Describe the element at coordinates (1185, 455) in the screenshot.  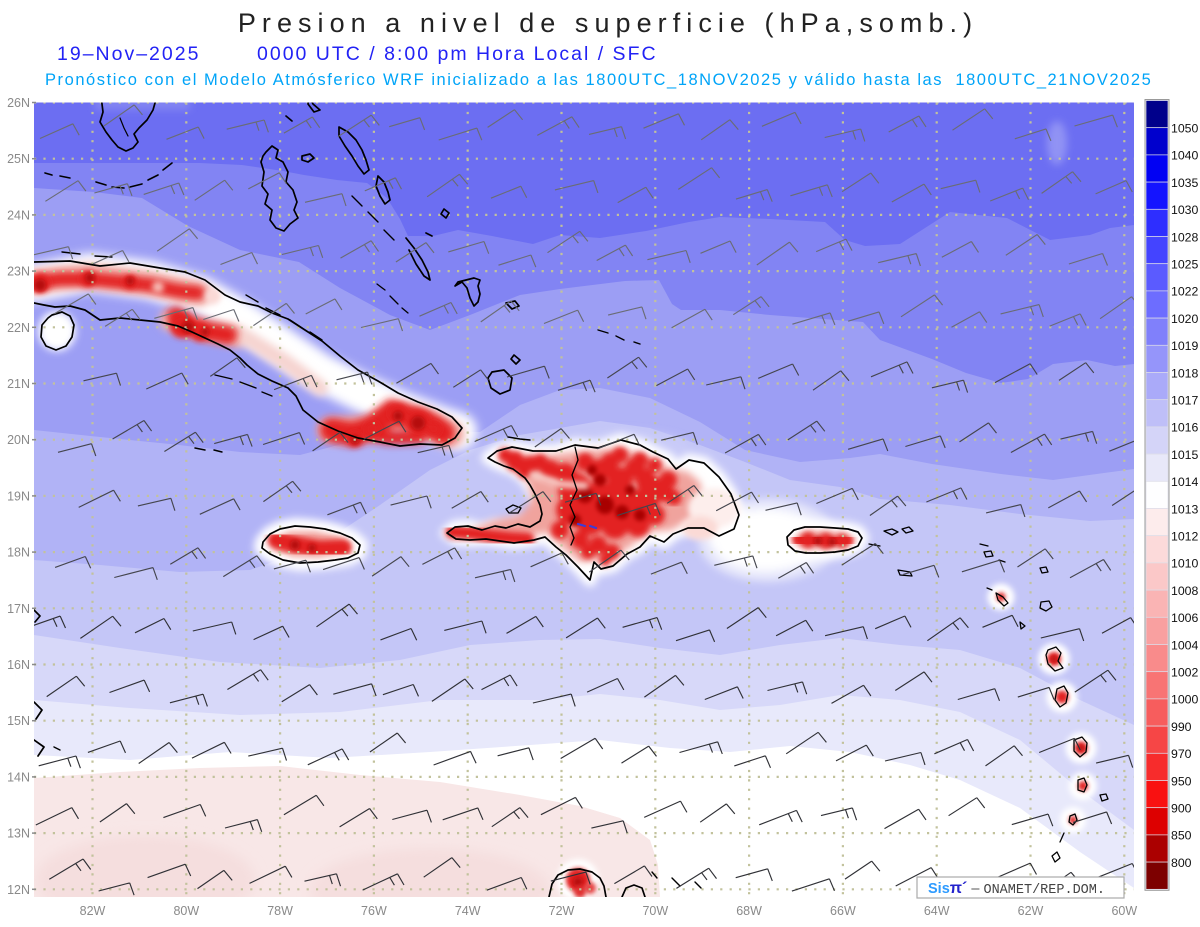
I see `svg-text: 1015` at that location.